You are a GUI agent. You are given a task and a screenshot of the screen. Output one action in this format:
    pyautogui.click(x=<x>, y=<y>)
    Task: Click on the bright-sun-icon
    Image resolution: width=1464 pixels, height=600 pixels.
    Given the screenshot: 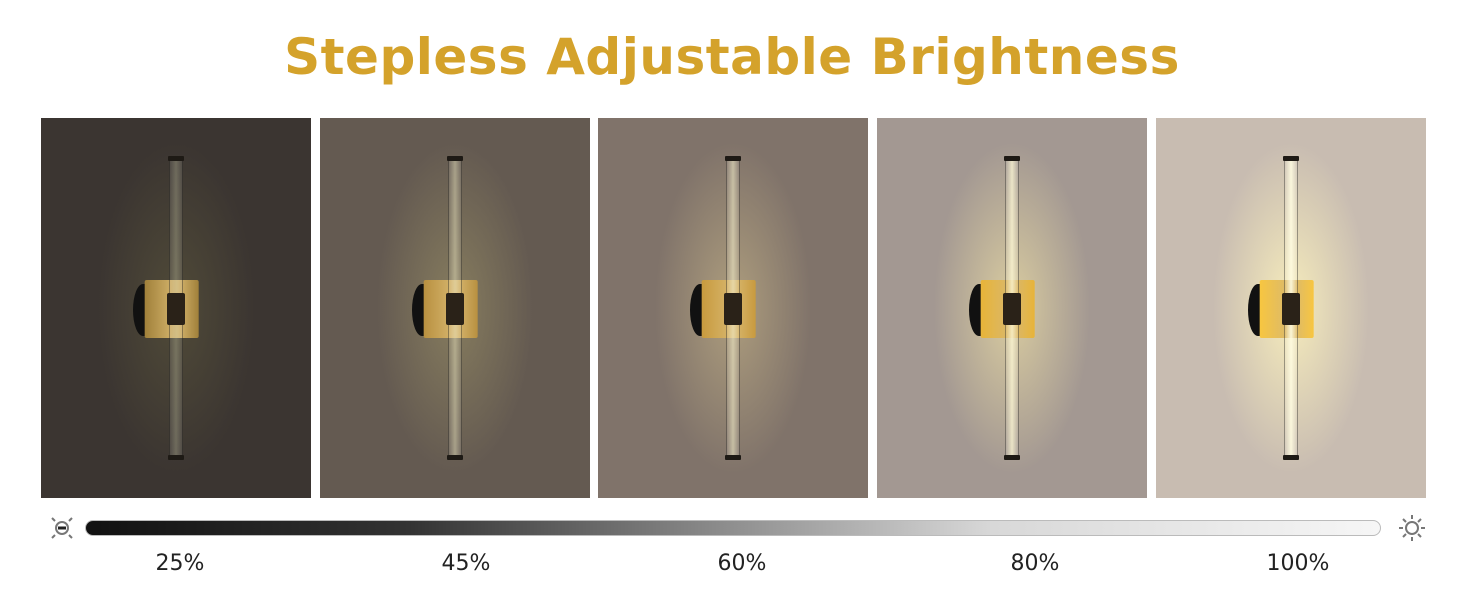 What is the action you would take?
    pyautogui.click(x=1412, y=528)
    